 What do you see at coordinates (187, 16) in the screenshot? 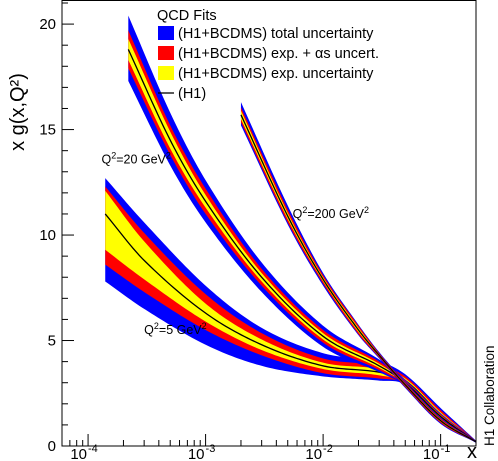
I see `legend-title: QCD Fits` at bounding box center [187, 16].